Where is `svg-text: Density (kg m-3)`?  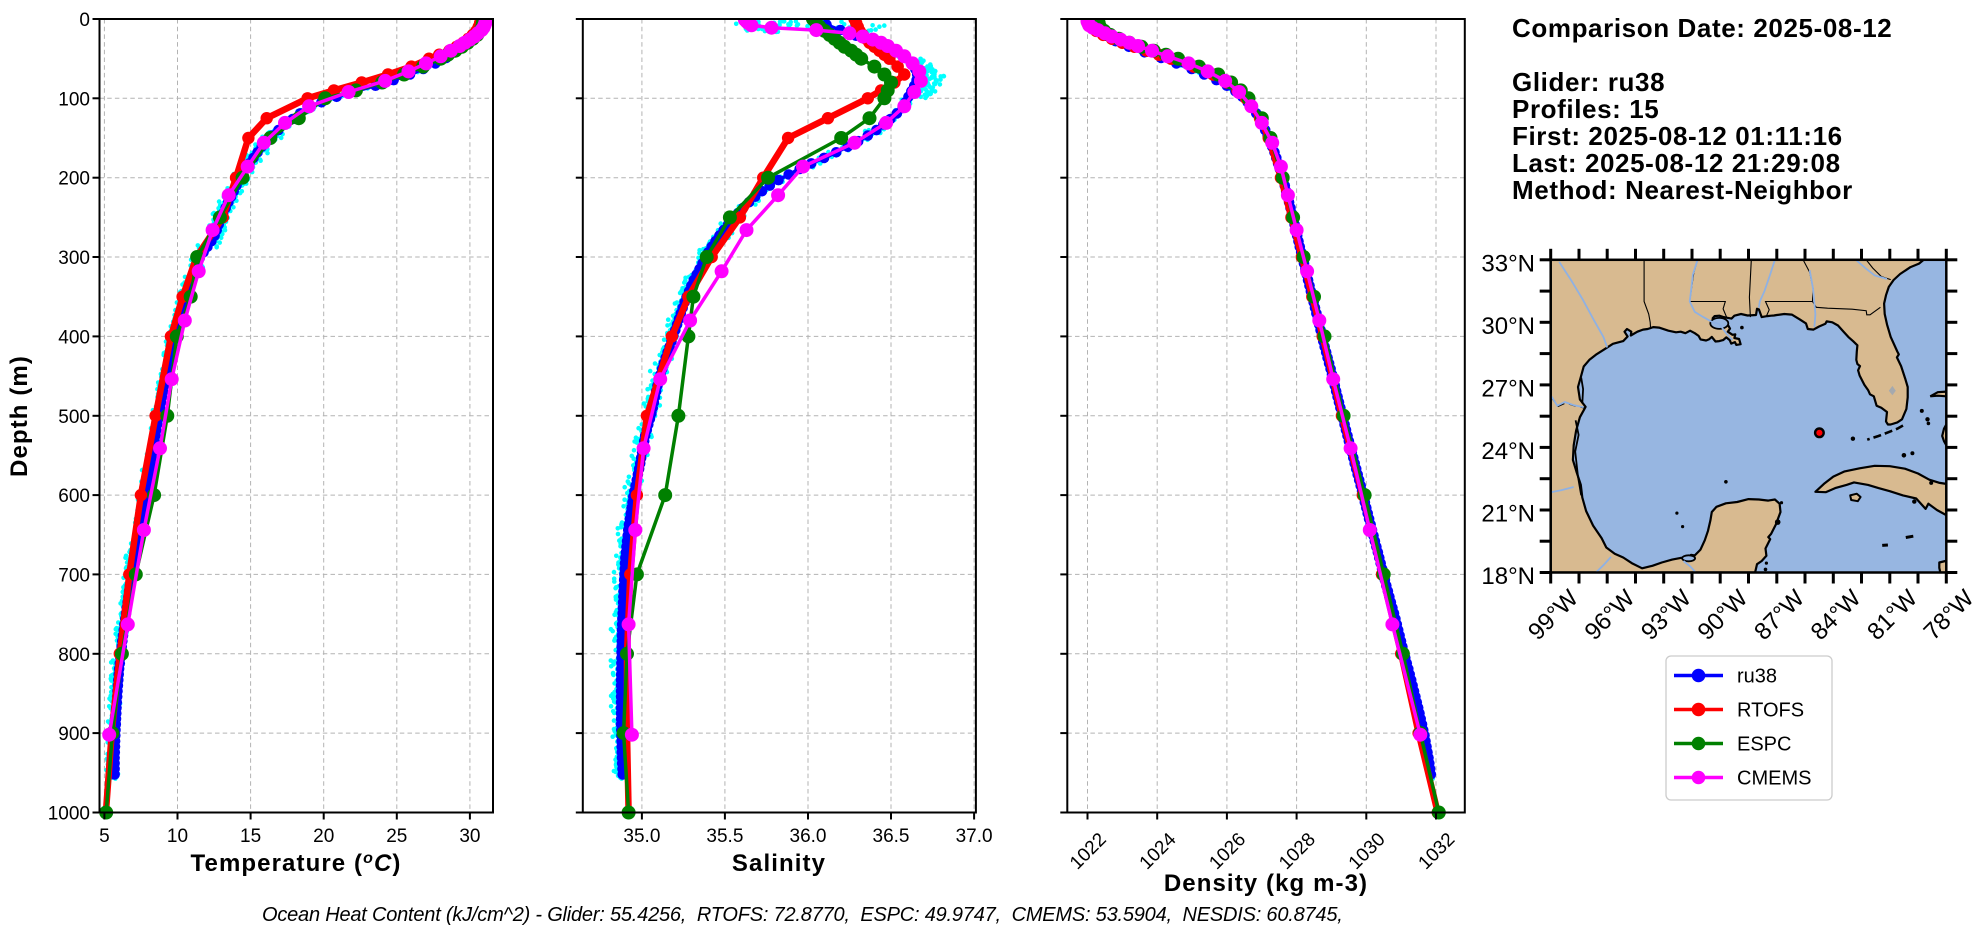
svg-text: Density (kg m-3) is located at coordinates (1266, 883).